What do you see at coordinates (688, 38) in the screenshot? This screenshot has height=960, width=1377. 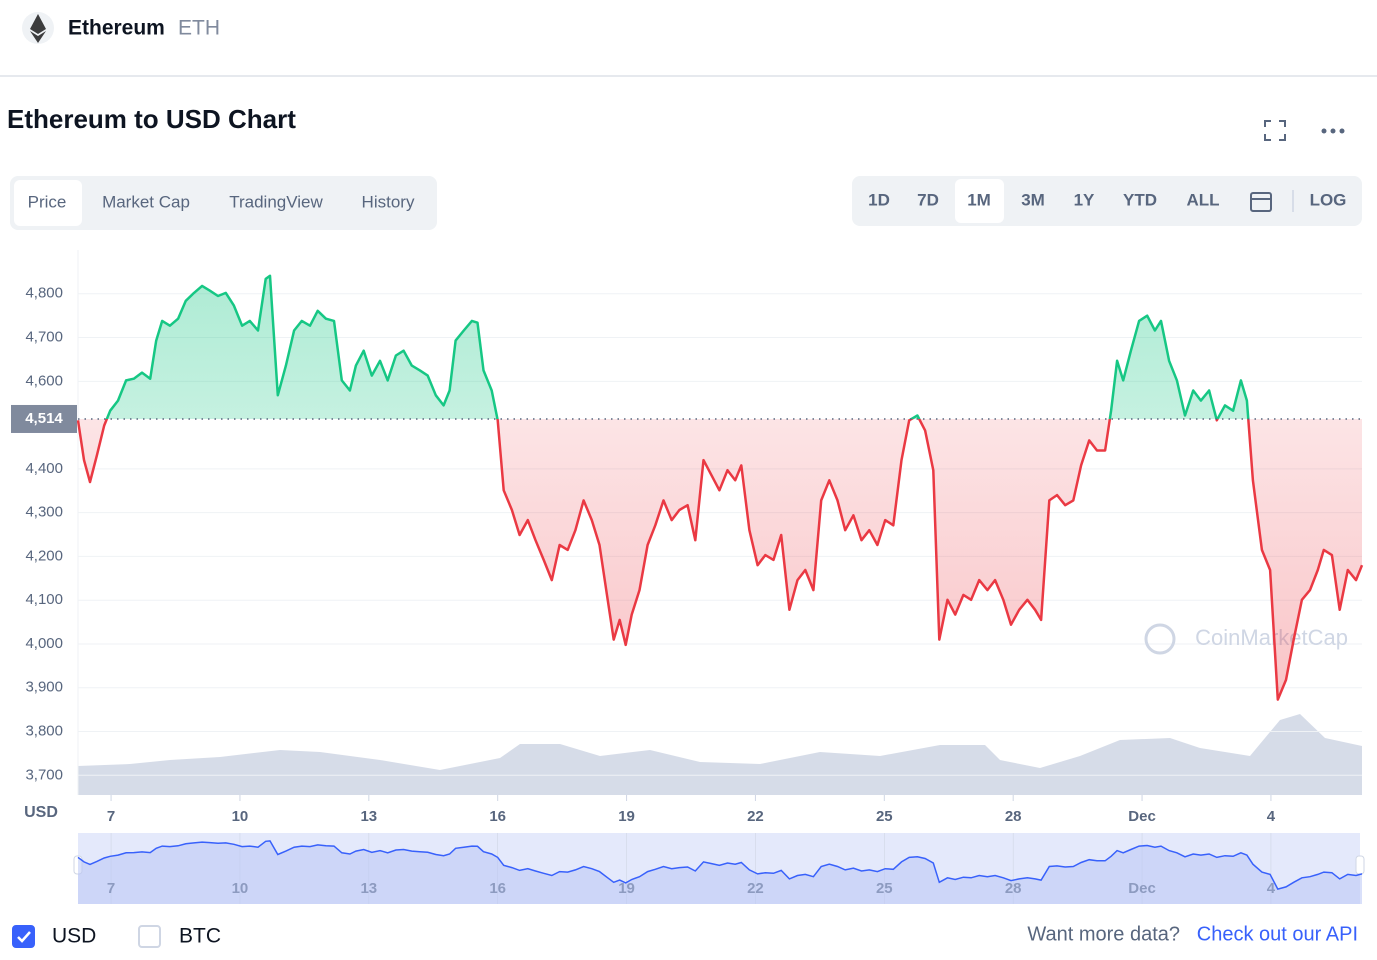 I see `header-bar` at bounding box center [688, 38].